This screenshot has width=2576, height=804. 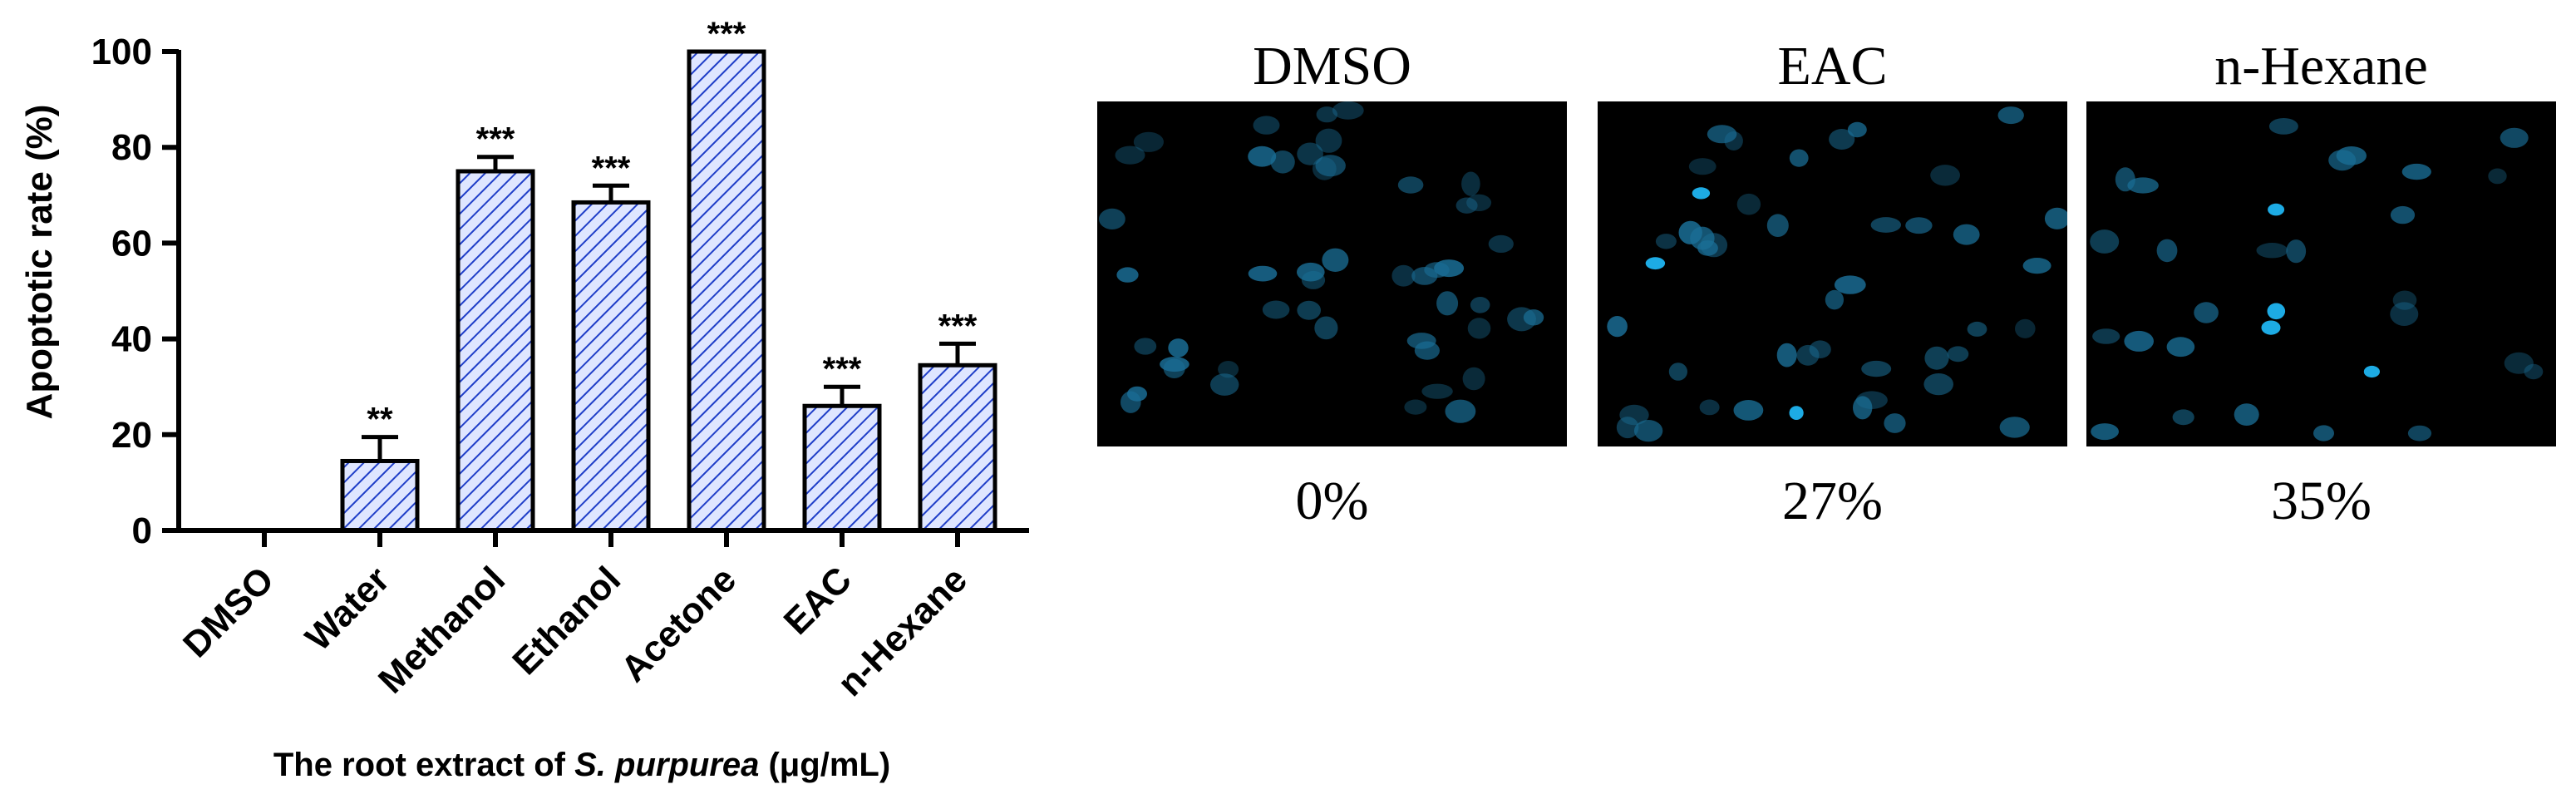 I want to click on y-tick-label: 60, so click(x=131, y=243).